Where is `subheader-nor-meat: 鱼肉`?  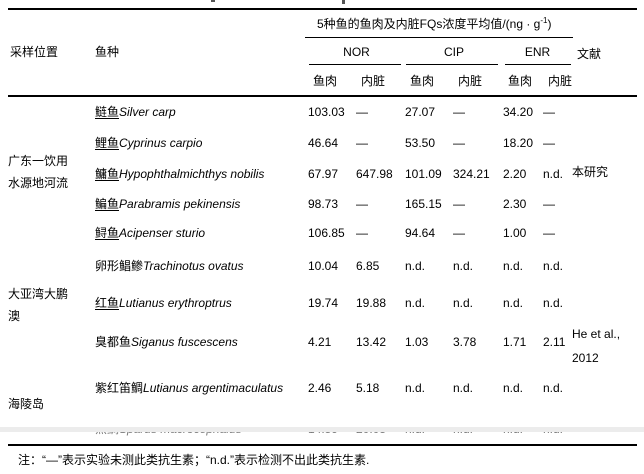
subheader-nor-meat: 鱼肉 is located at coordinates (325, 81).